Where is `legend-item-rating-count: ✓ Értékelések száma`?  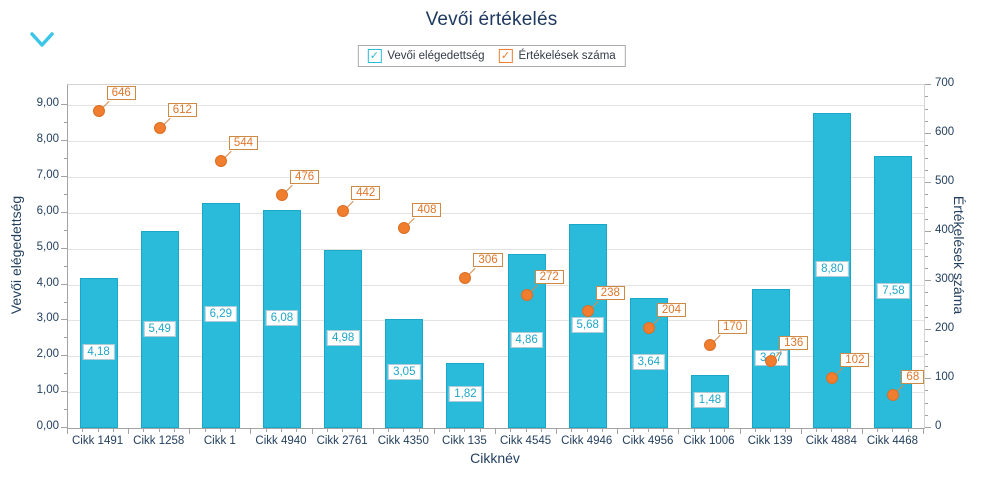
legend-item-rating-count: ✓ Értékelések száma is located at coordinates (557, 56).